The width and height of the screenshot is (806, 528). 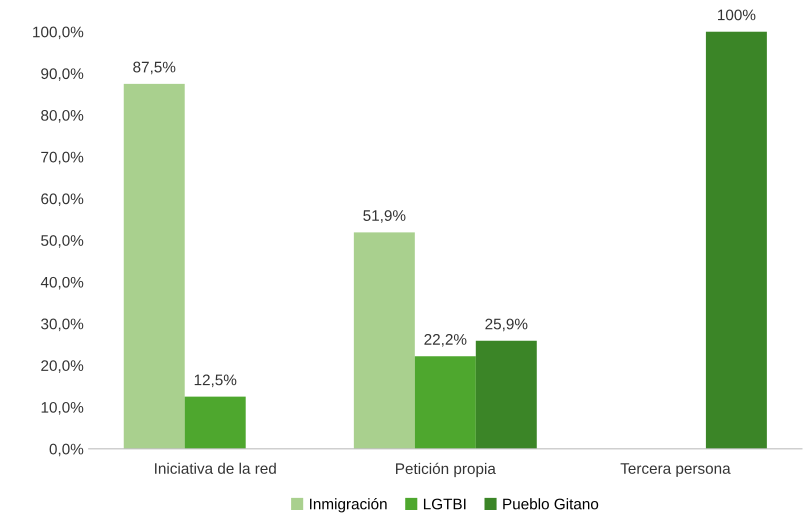 What do you see at coordinates (63, 408) in the screenshot?
I see `y-tick-label: 10,0%` at bounding box center [63, 408].